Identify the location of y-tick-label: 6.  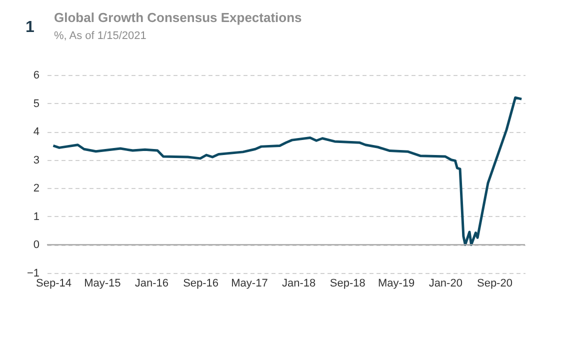
(36, 76).